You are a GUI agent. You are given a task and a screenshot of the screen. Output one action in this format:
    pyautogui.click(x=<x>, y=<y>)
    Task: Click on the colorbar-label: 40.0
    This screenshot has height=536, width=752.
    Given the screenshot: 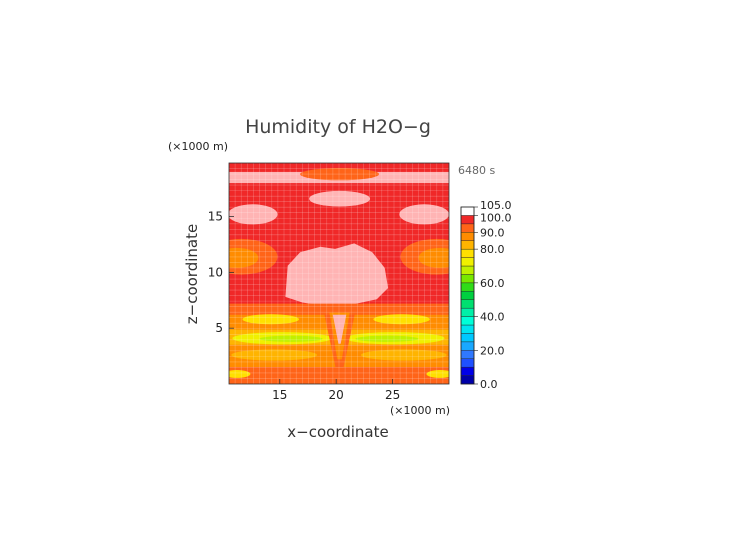 What is the action you would take?
    pyautogui.click(x=492, y=317)
    